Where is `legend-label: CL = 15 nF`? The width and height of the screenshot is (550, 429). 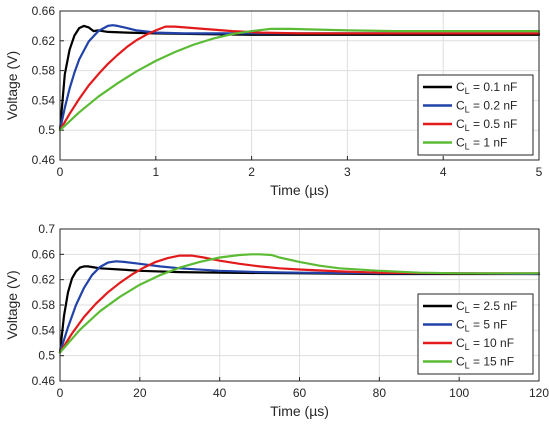 legend-label: CL = 15 nF is located at coordinates (485, 363).